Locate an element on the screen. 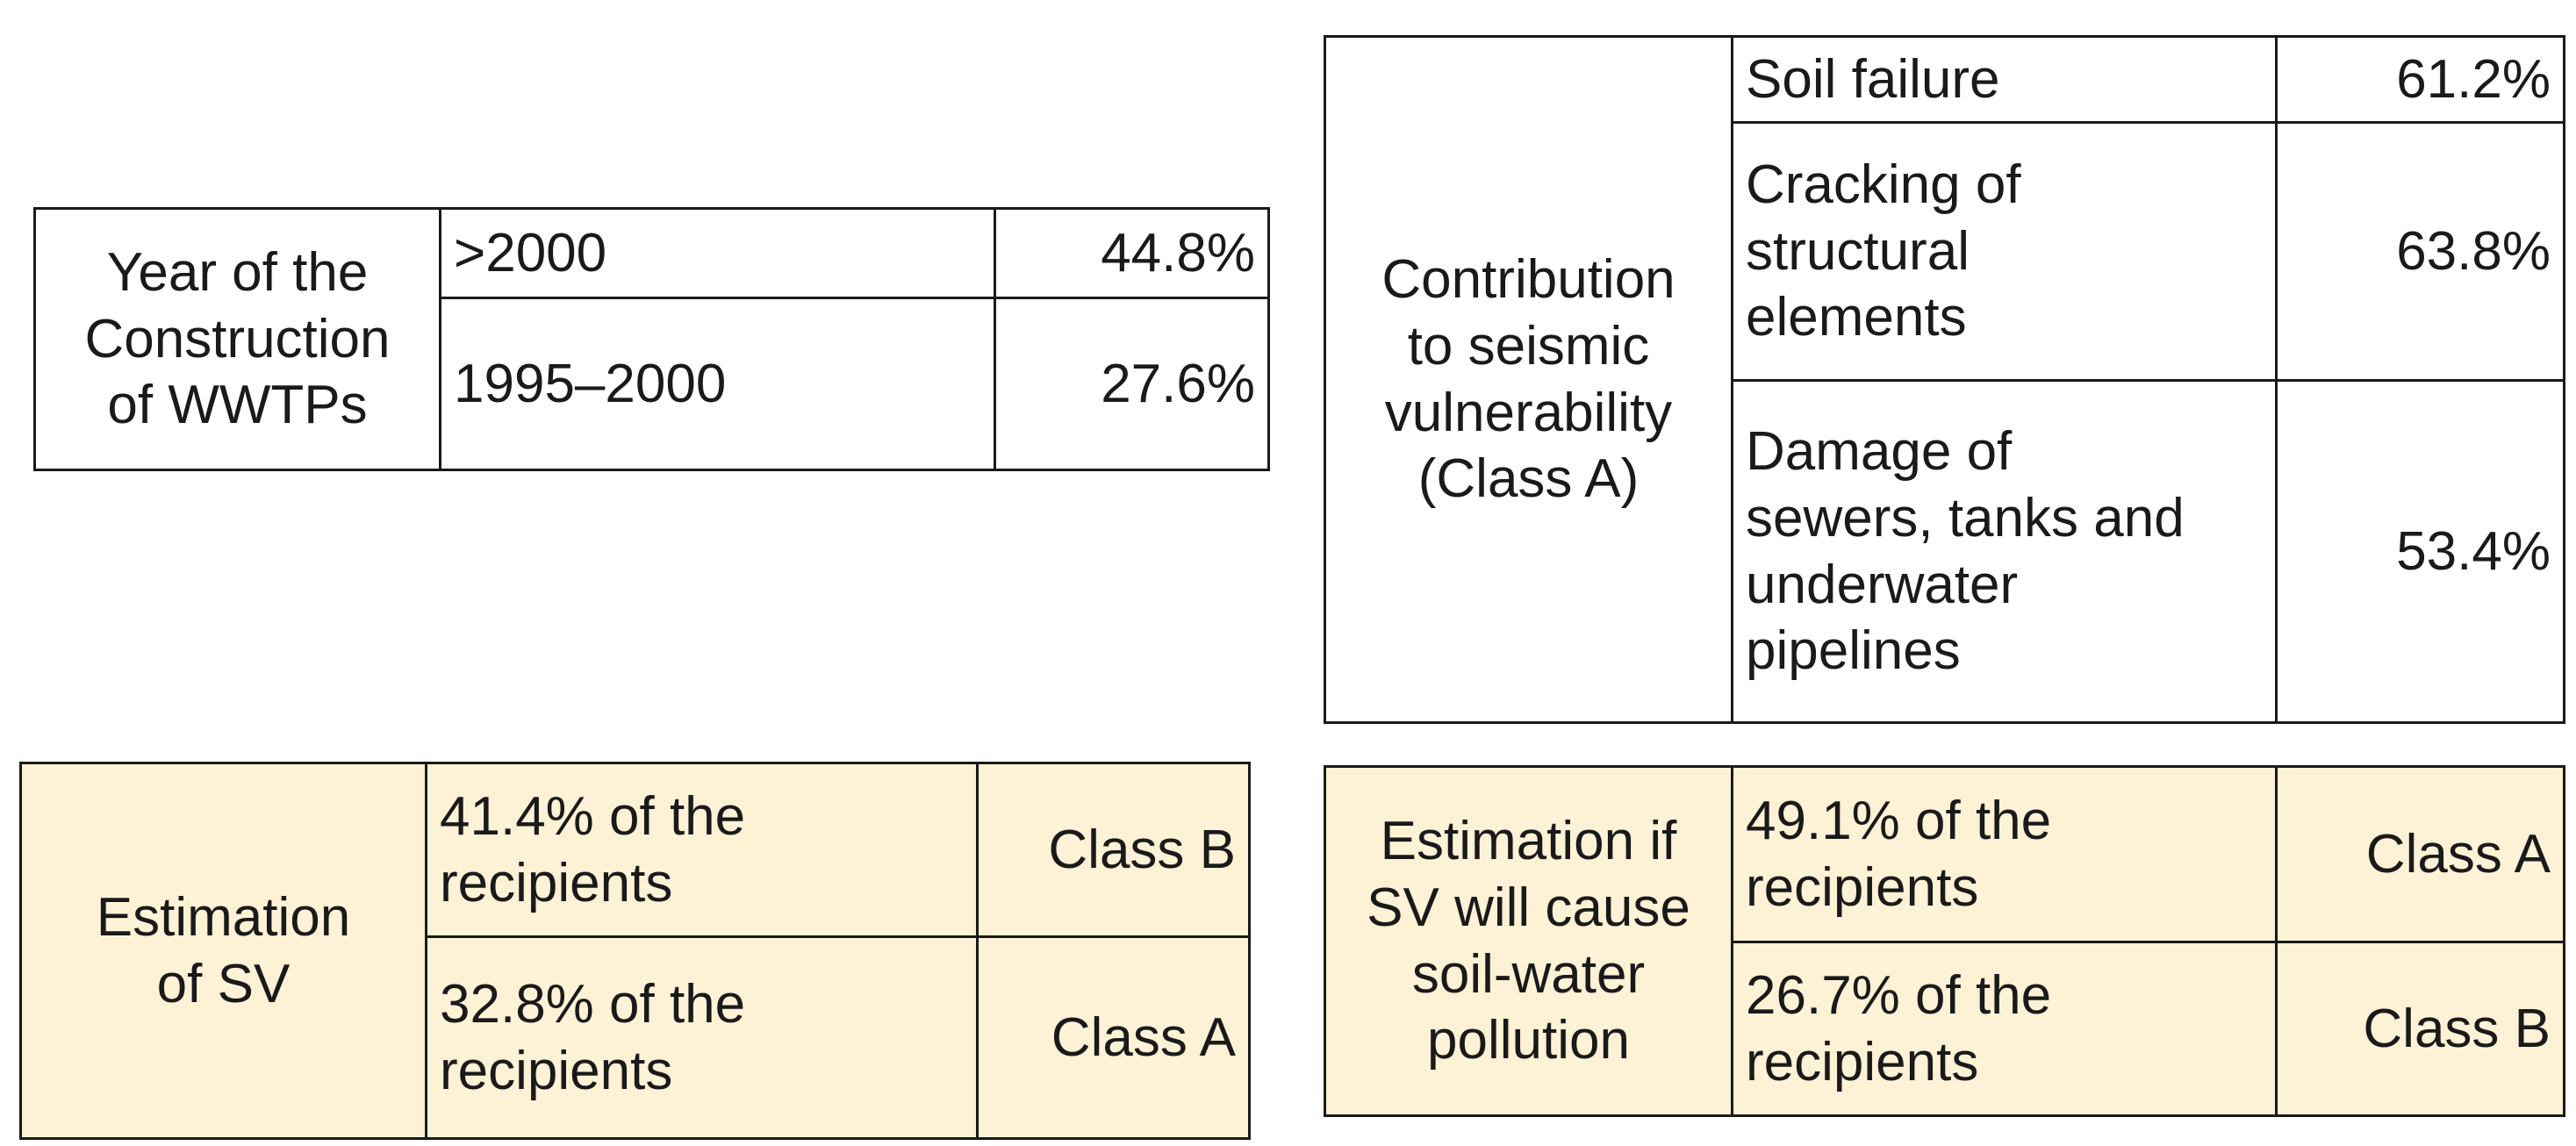 The height and width of the screenshot is (1146, 2576). sv-row-label: 41.4% of the recipients is located at coordinates (702, 850).